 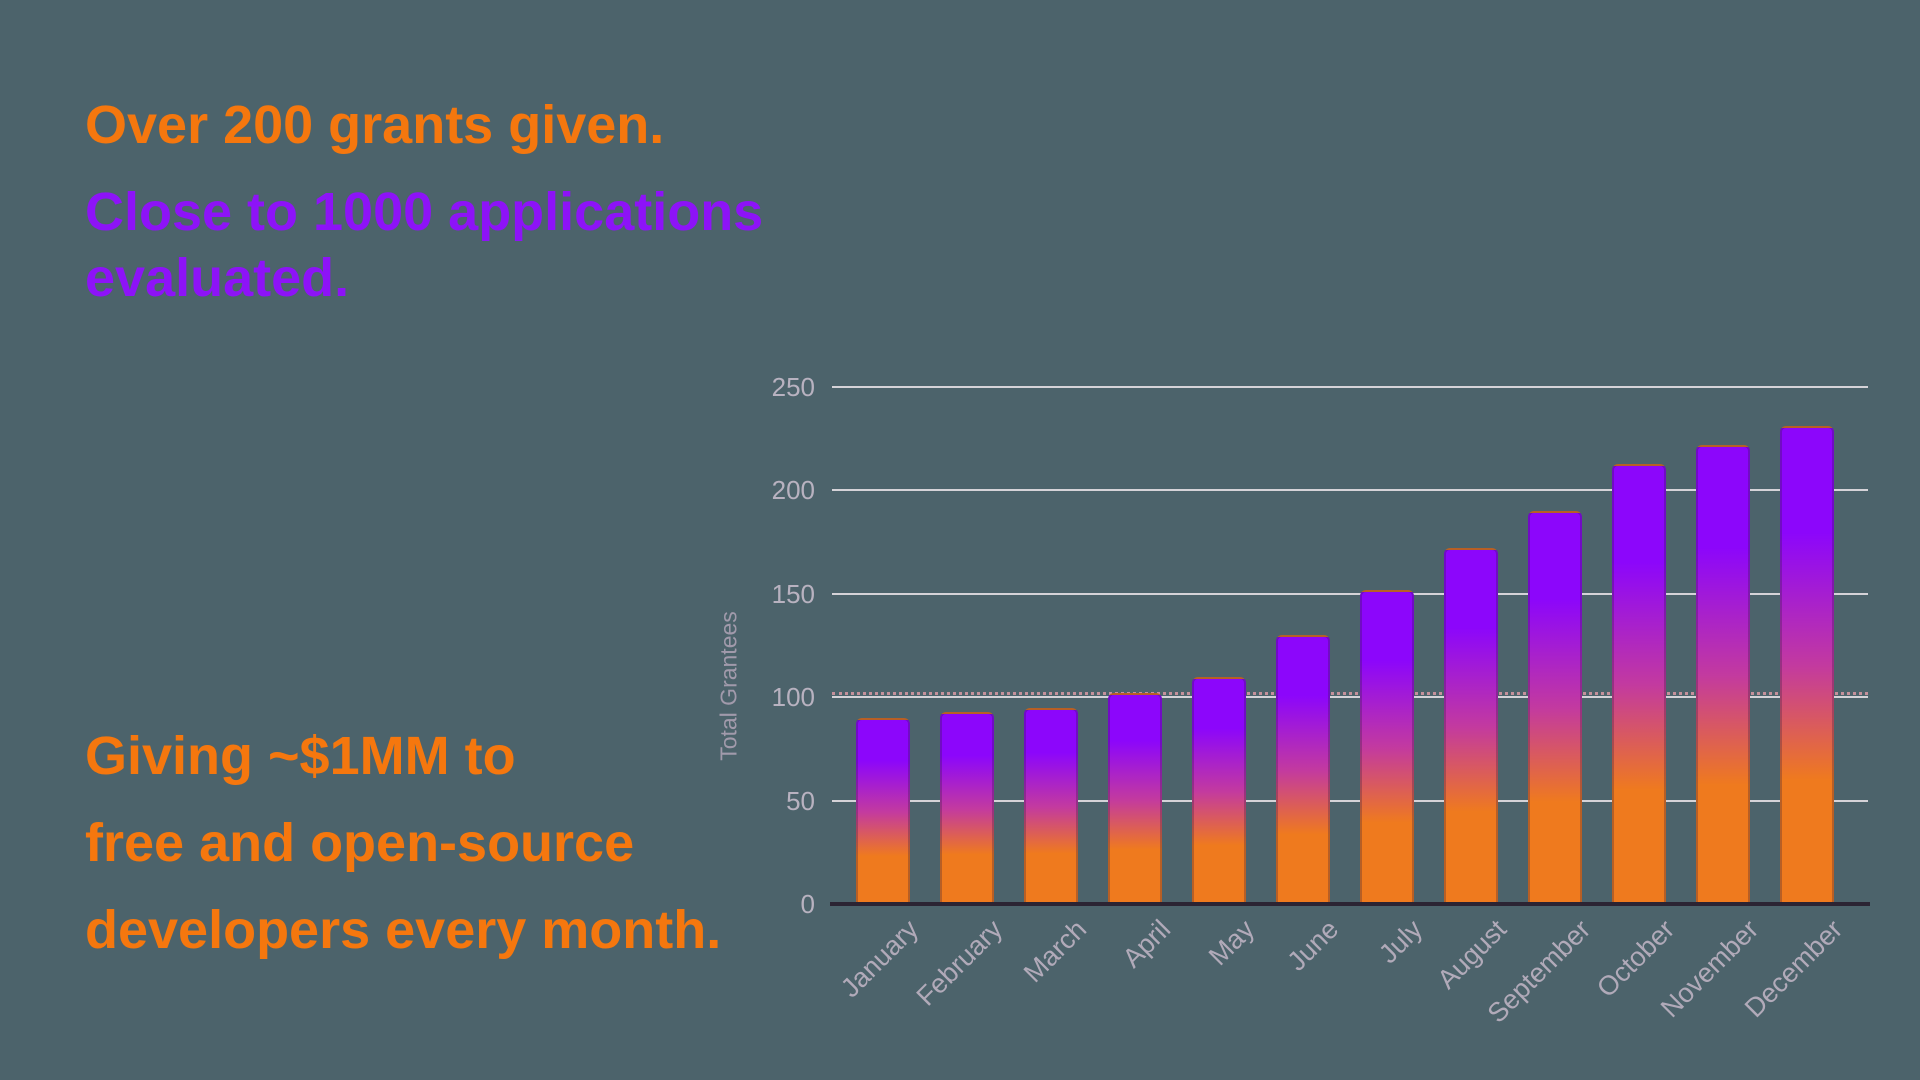 What do you see at coordinates (424, 212) in the screenshot?
I see `headline-applications-line1: Close to 1000 applications` at bounding box center [424, 212].